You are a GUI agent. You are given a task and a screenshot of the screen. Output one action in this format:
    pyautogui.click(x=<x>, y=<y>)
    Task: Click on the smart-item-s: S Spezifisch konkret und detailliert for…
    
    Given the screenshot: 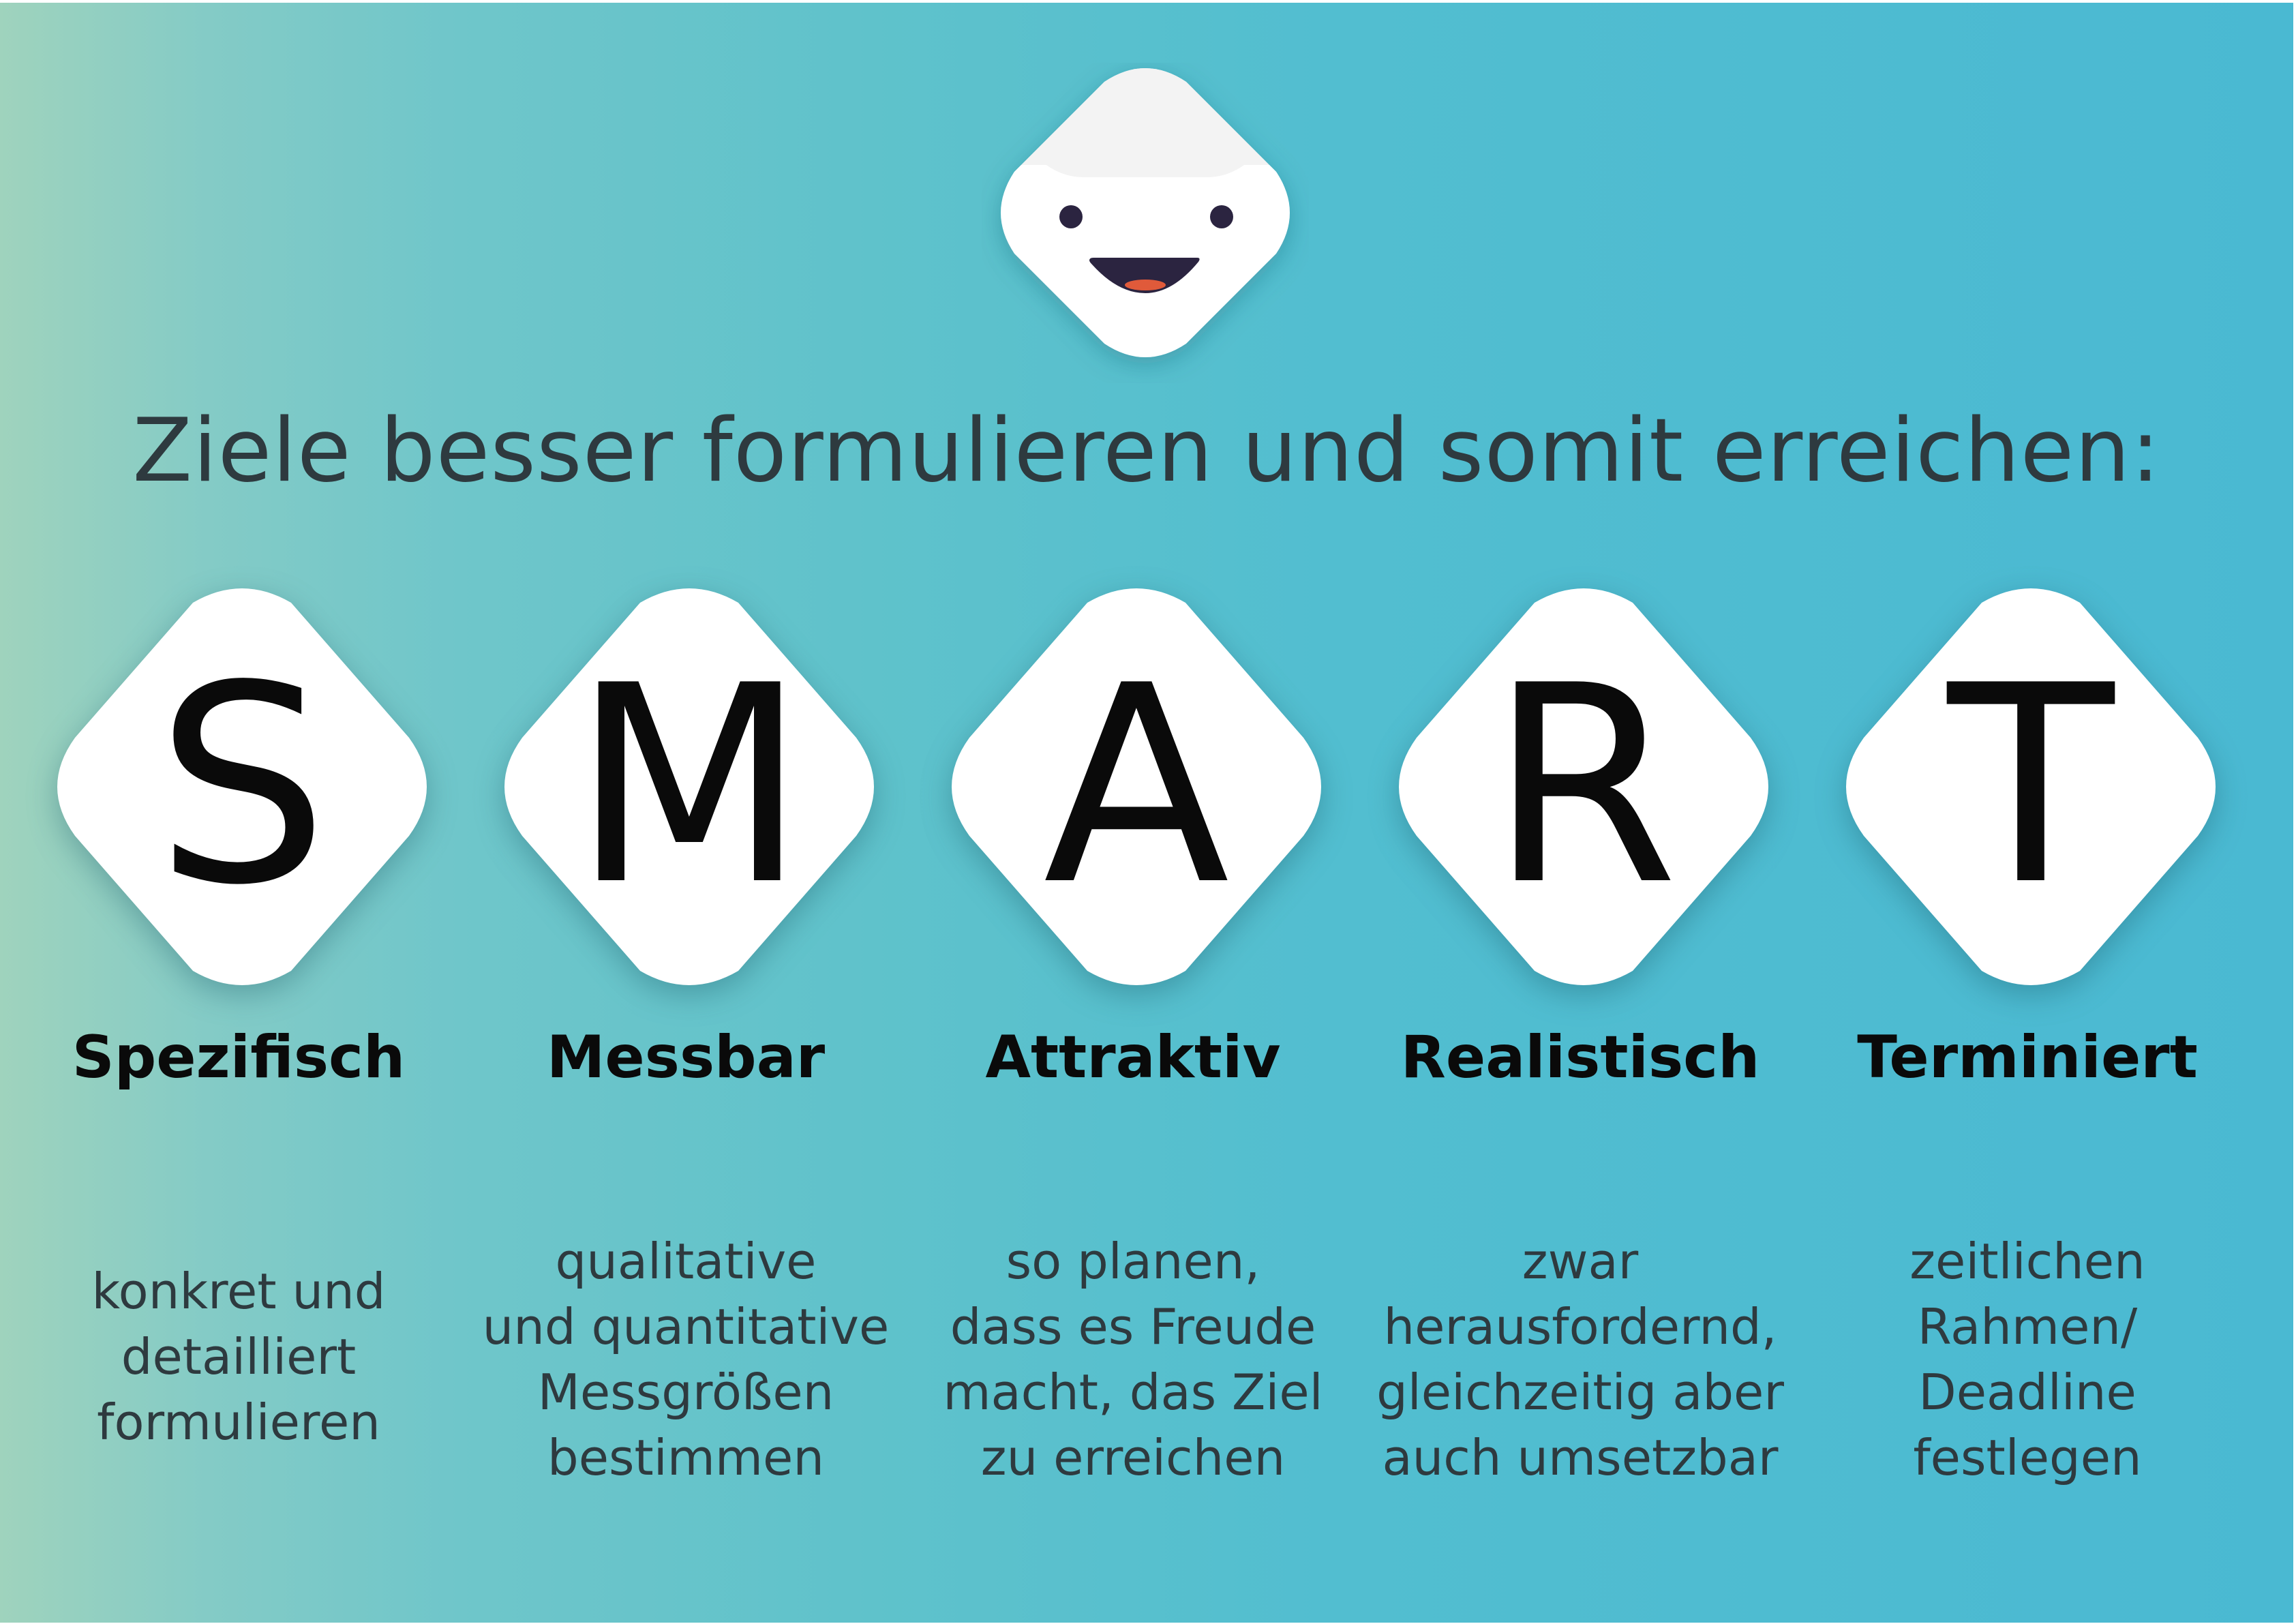 What is the action you would take?
    pyautogui.click(x=238, y=1066)
    